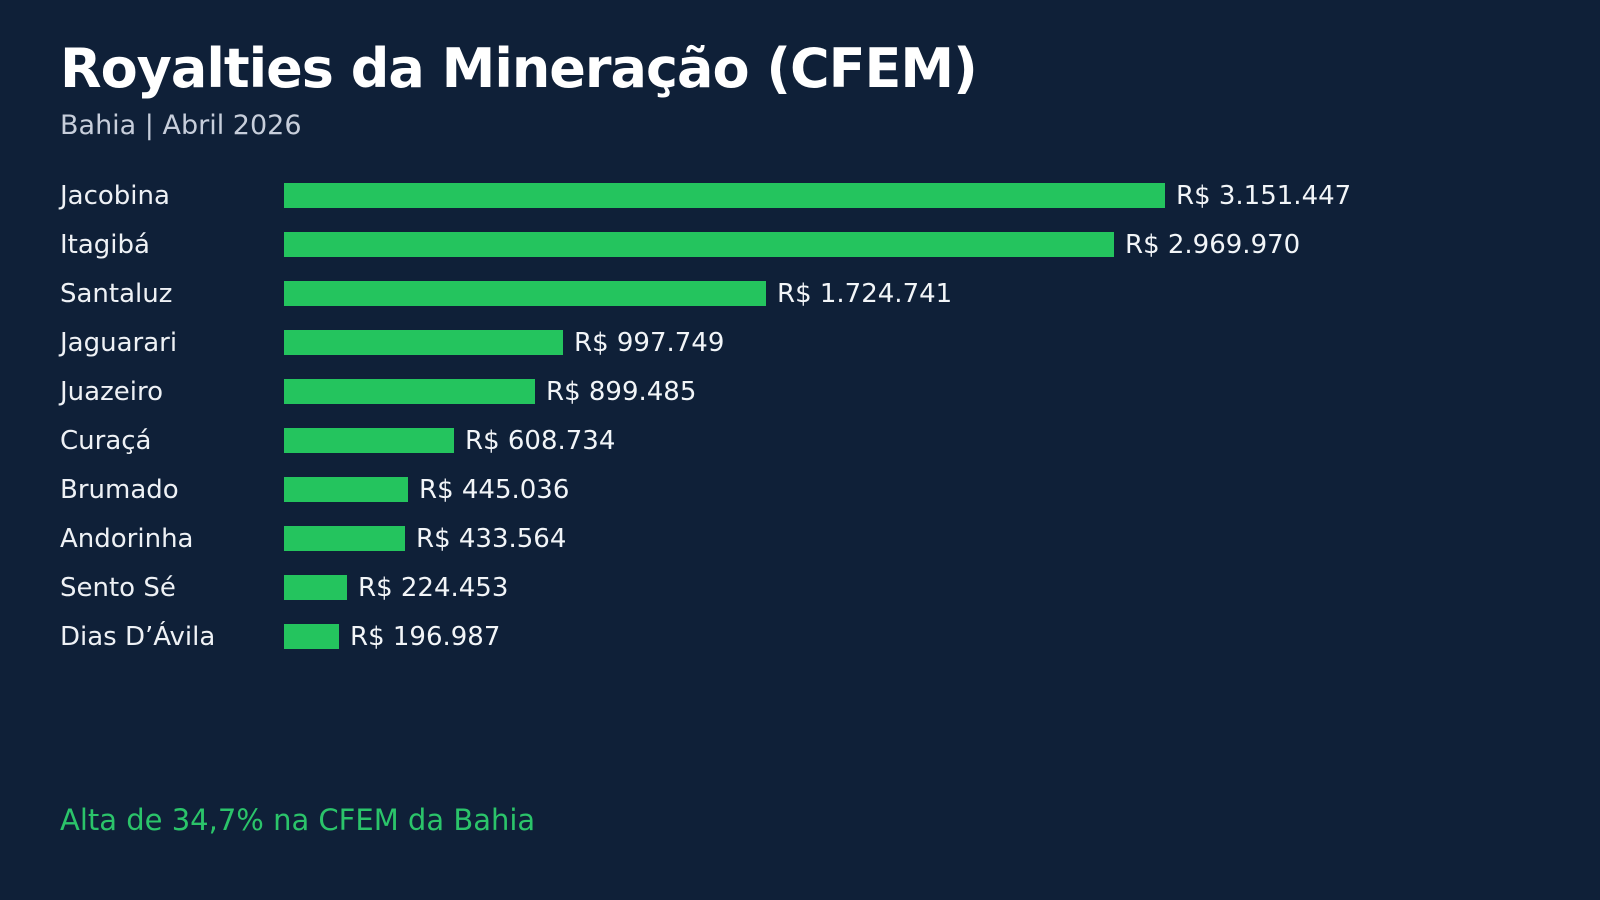 The width and height of the screenshot is (1600, 900). Describe the element at coordinates (105, 244) in the screenshot. I see `category-label: Itagibá` at that location.